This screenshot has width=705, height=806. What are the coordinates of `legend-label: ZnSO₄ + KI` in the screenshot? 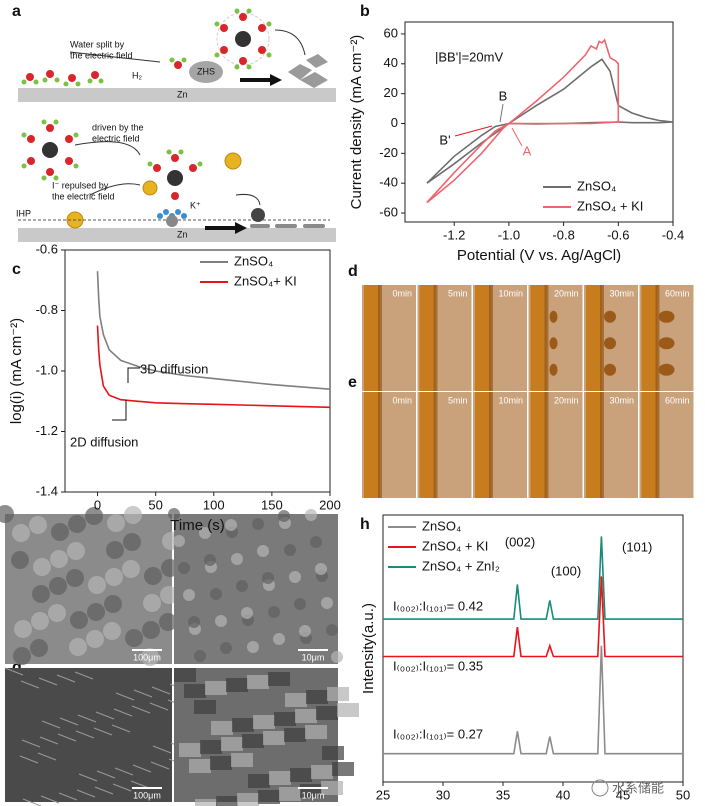 It's located at (455, 545).